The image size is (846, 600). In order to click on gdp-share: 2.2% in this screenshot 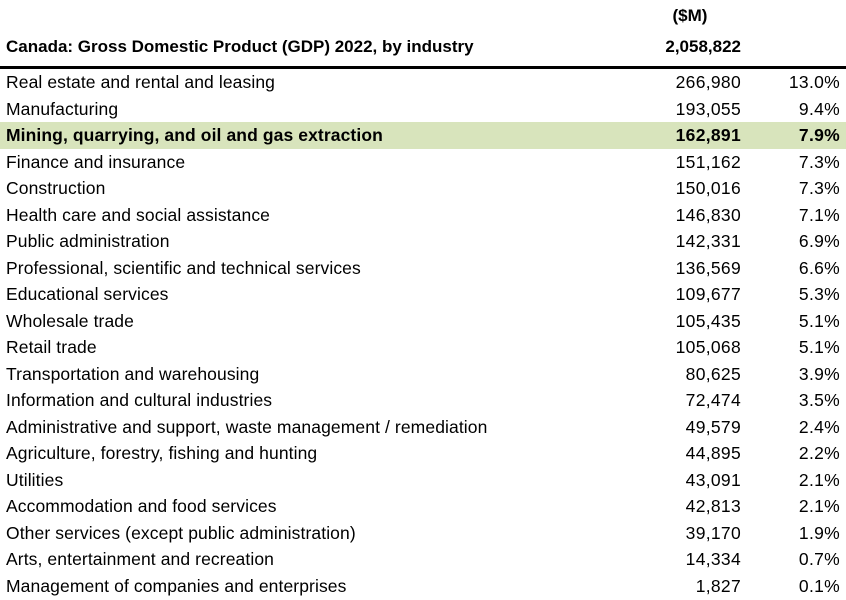, I will do `click(819, 453)`.